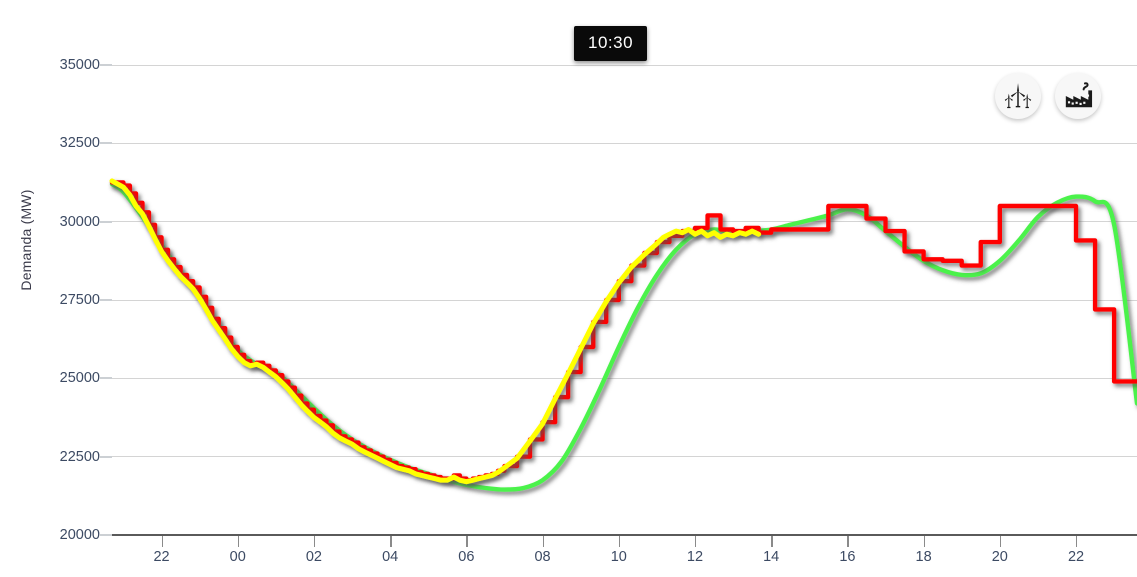  What do you see at coordinates (56, 288) in the screenshot?
I see `y-axis-ticks: 20000 22500 25000 27500 30000 32500 35000` at bounding box center [56, 288].